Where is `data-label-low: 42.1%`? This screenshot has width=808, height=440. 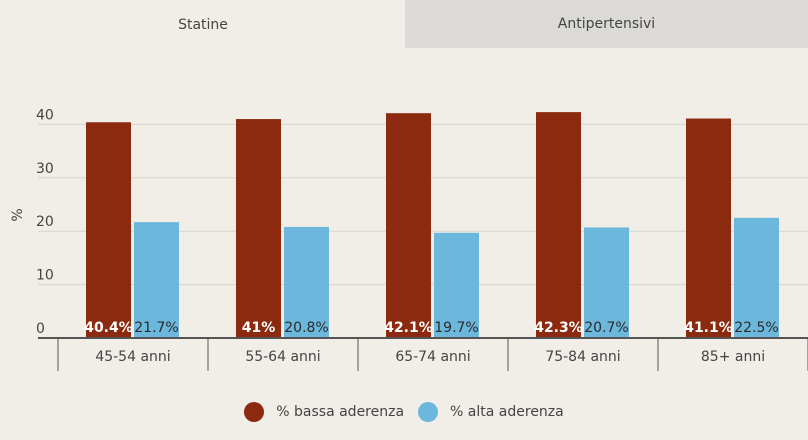
data-label-low: 42.1% is located at coordinates (408, 328).